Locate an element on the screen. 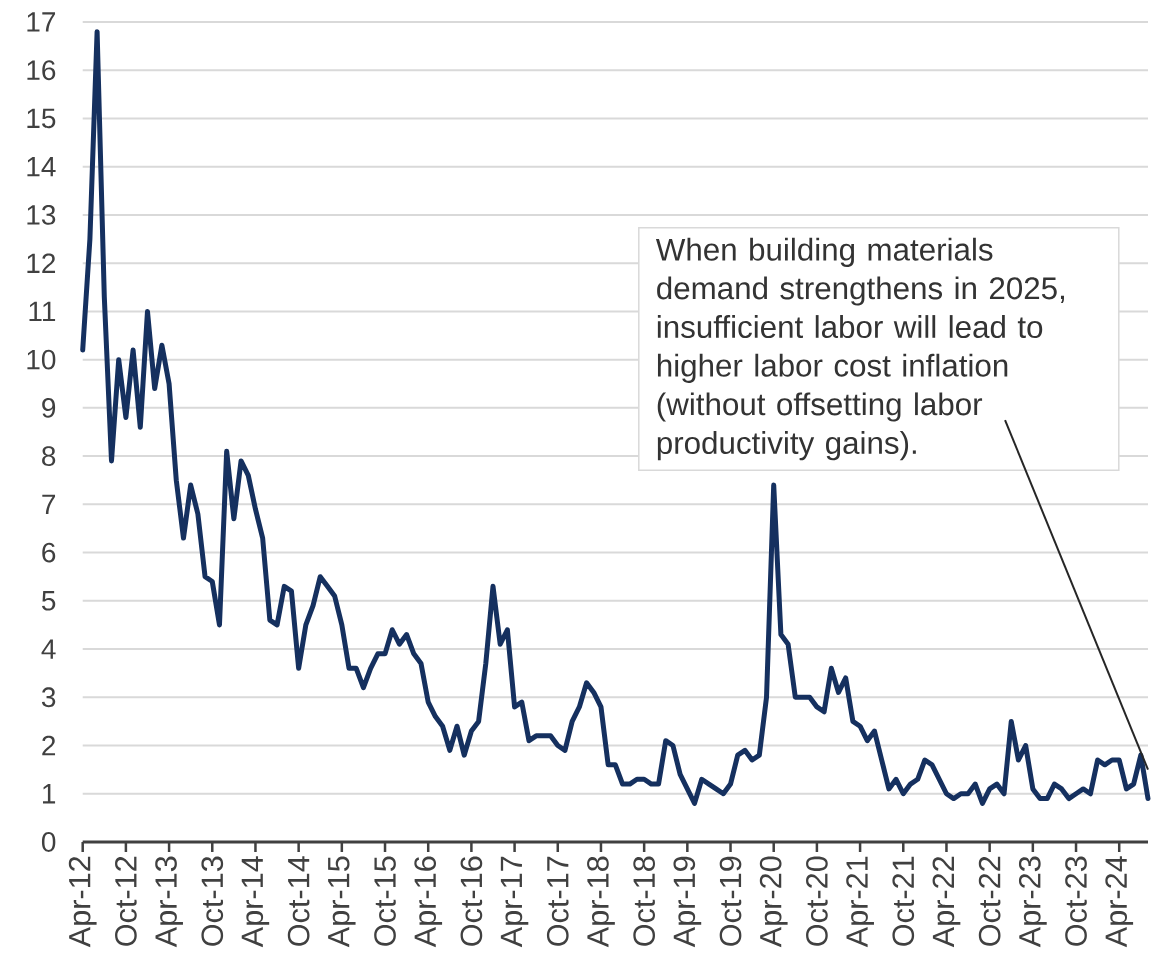 This screenshot has width=1171, height=959. y-tick-label: 5 is located at coordinates (49, 601).